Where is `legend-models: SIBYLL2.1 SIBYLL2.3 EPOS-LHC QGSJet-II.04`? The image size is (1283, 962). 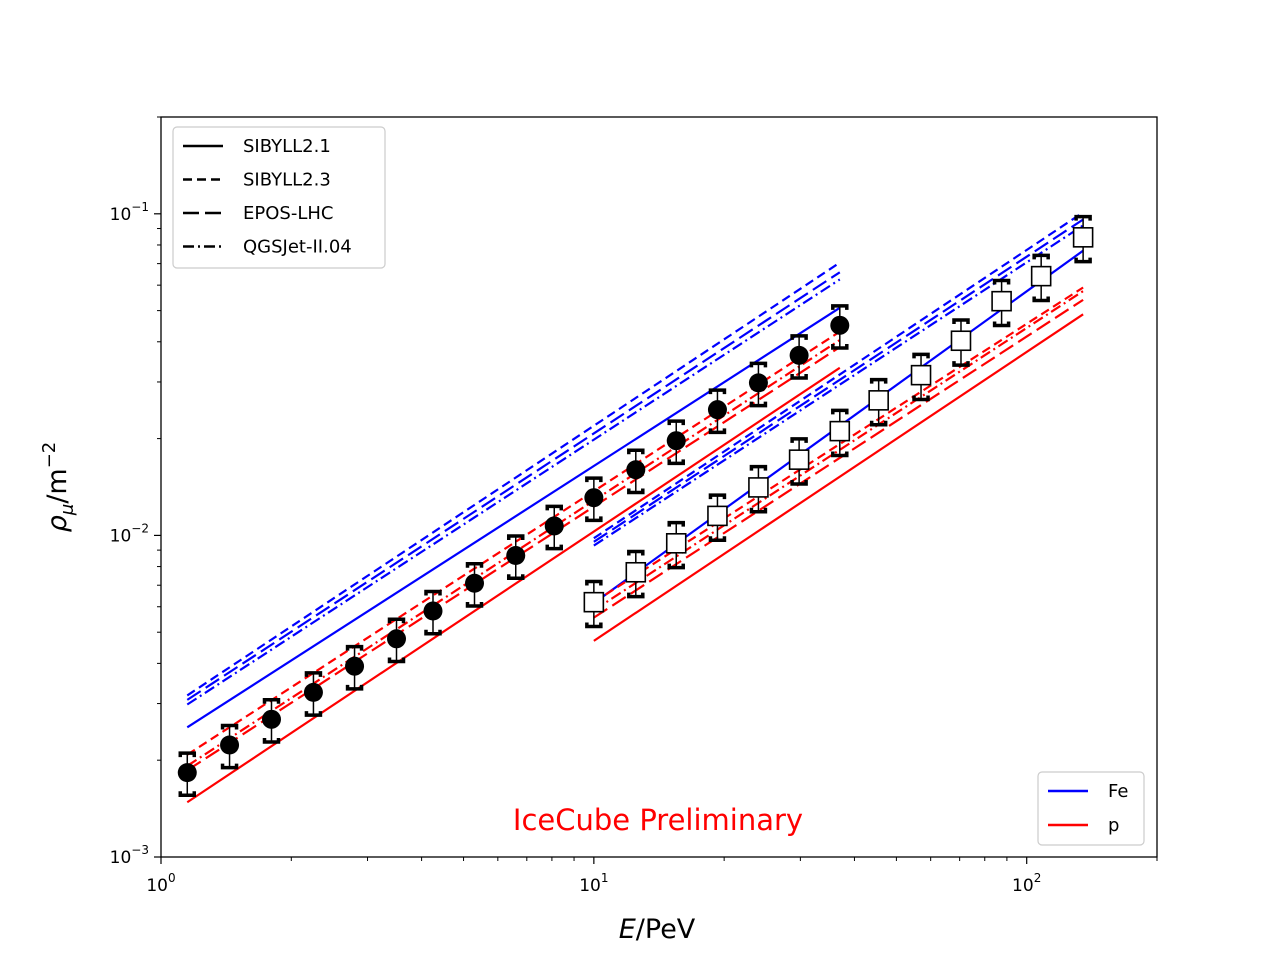 legend-models: SIBYLL2.1 SIBYLL2.3 EPOS-LHC QGSJet-II.04 is located at coordinates (279, 197).